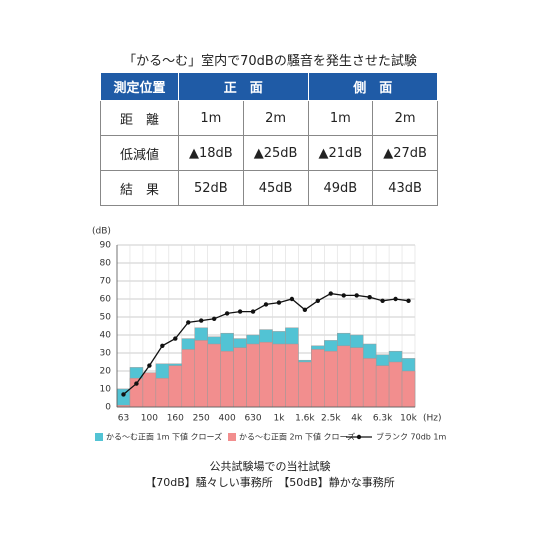 This screenshot has width=540, height=540. I want to click on footer-note: 【70dB】騒々しい事務所 【50dB】静かな事務所, so click(270, 482).